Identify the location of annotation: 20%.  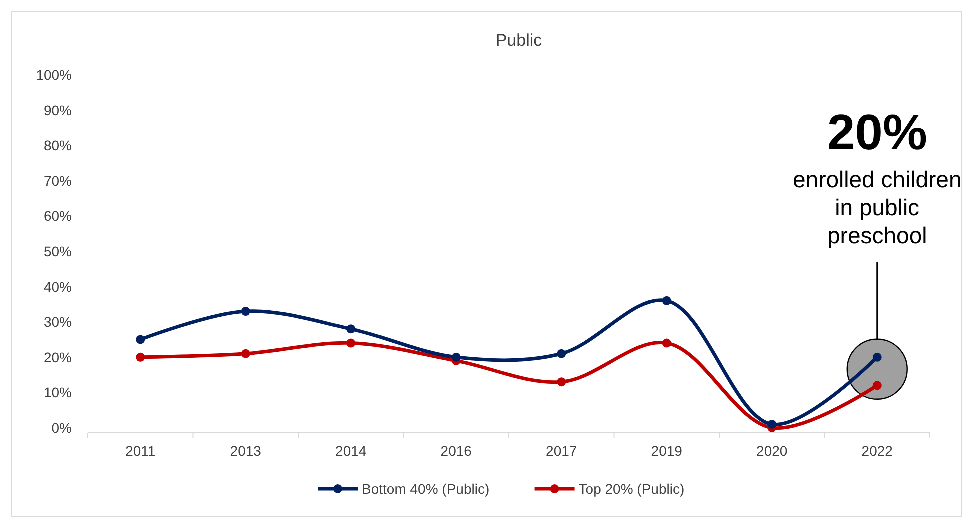
(877, 132).